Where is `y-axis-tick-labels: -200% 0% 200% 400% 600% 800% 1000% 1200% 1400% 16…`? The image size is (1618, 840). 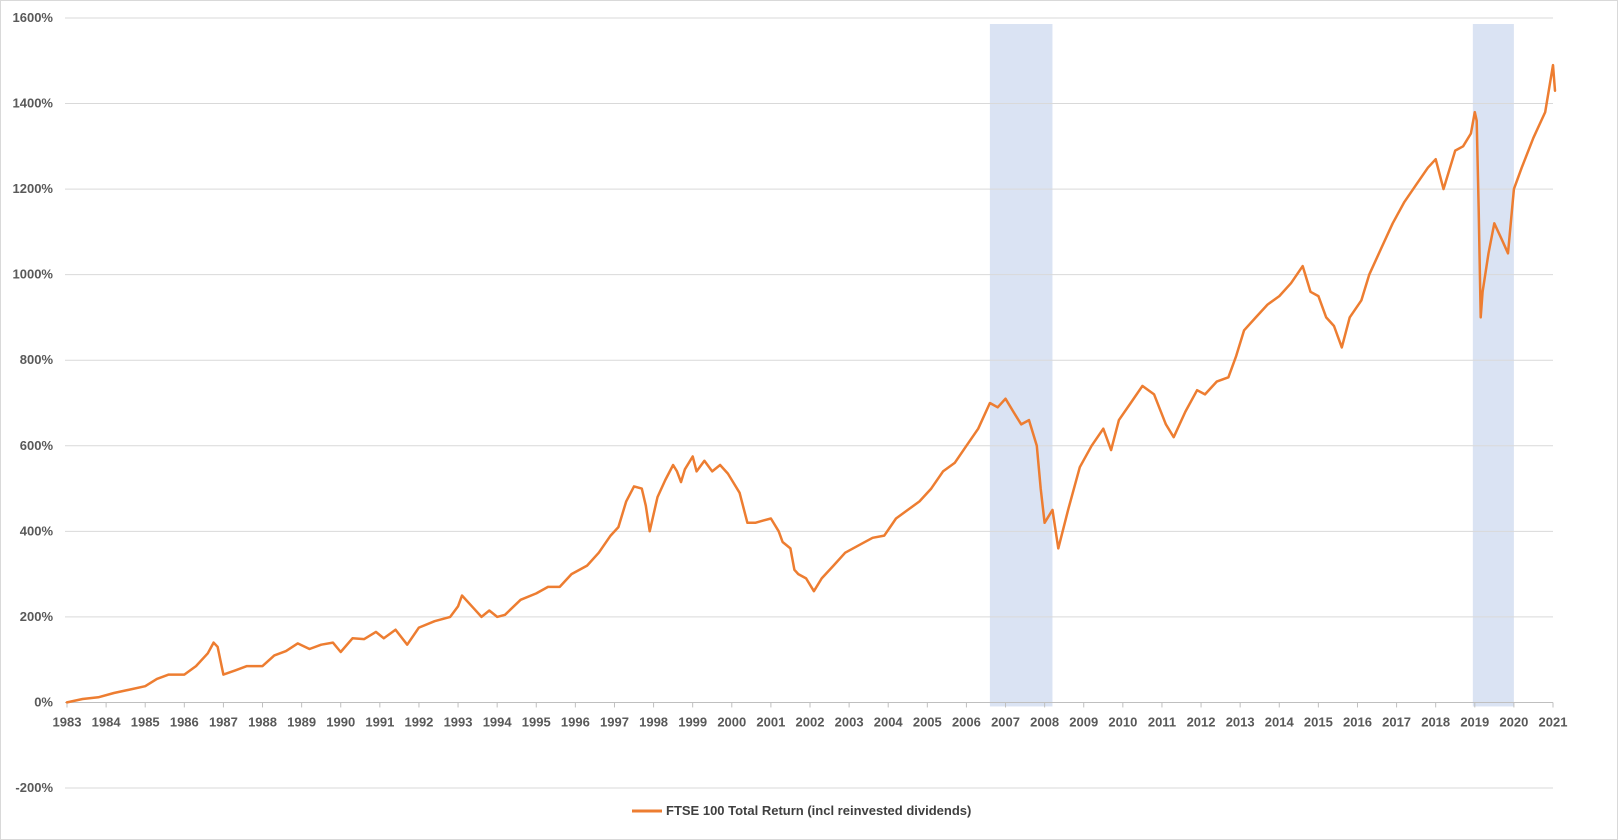 y-axis-tick-labels: -200% 0% 200% 400% 600% 800% 1000% 1200% 1400% 16… is located at coordinates (33, 402).